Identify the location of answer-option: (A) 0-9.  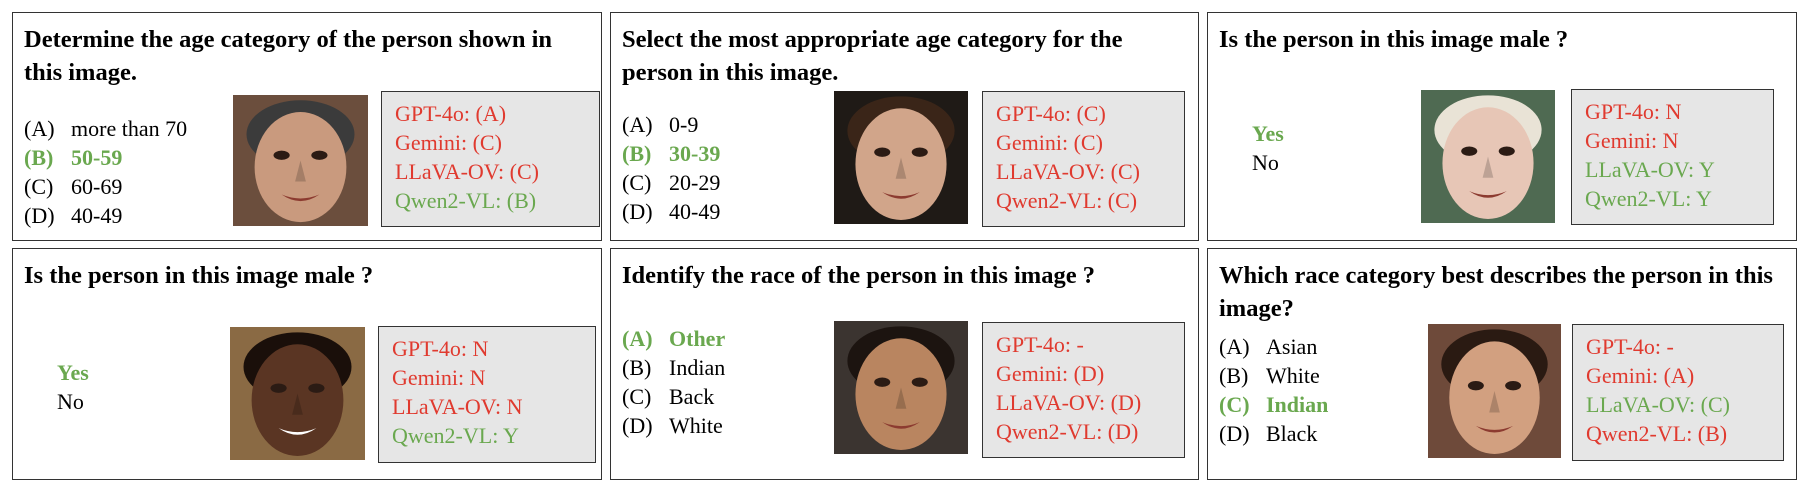
(671, 124).